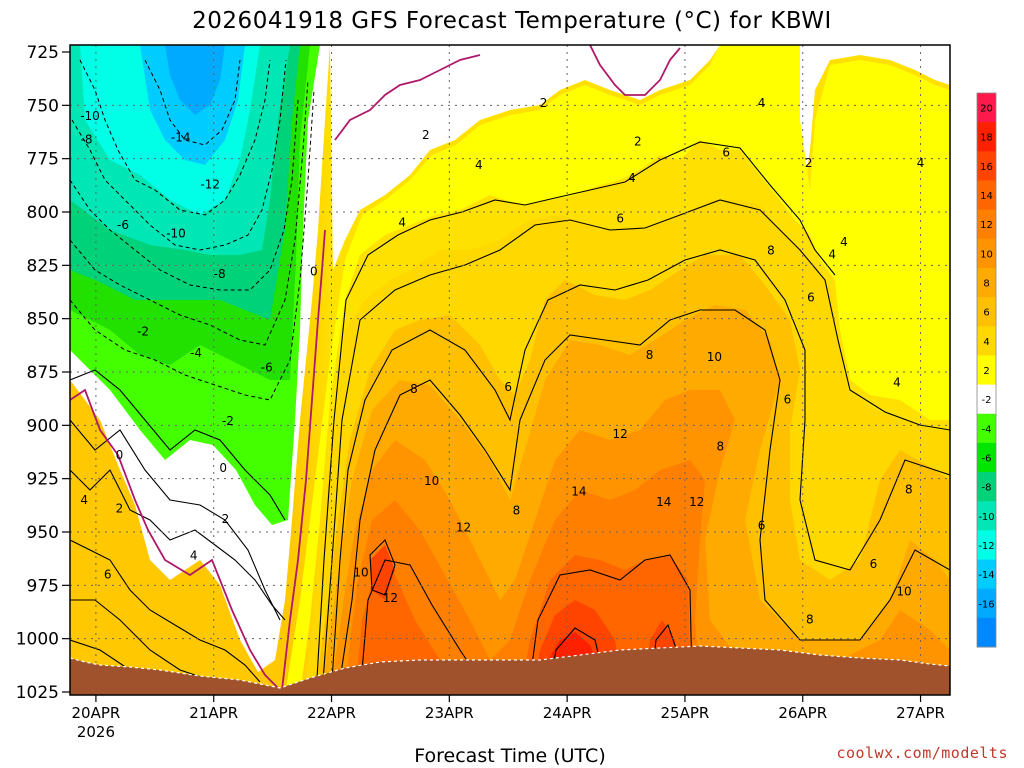  What do you see at coordinates (525, 157) in the screenshot?
I see `fill-band-white-upper` at bounding box center [525, 157].